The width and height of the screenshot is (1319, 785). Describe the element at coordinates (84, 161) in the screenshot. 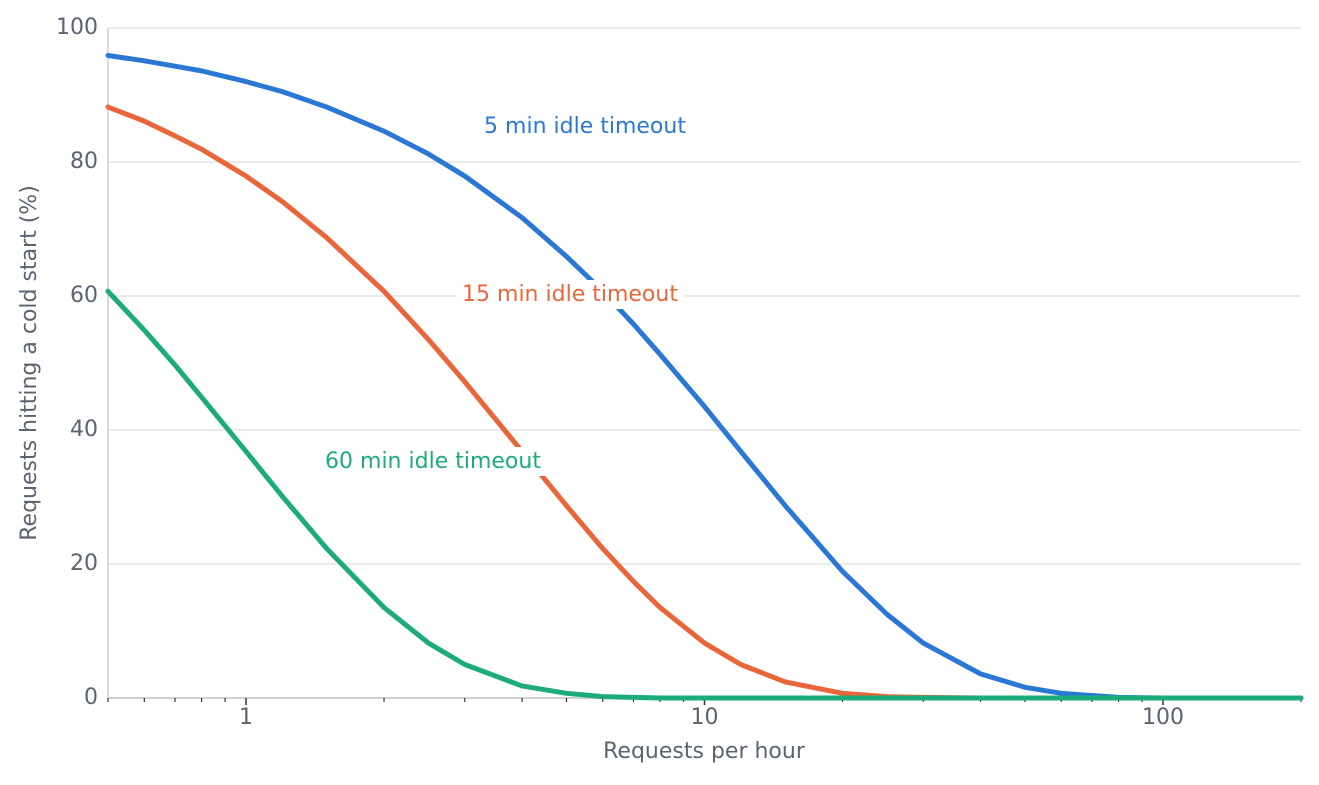

I see `y-tick-label: 80` at that location.